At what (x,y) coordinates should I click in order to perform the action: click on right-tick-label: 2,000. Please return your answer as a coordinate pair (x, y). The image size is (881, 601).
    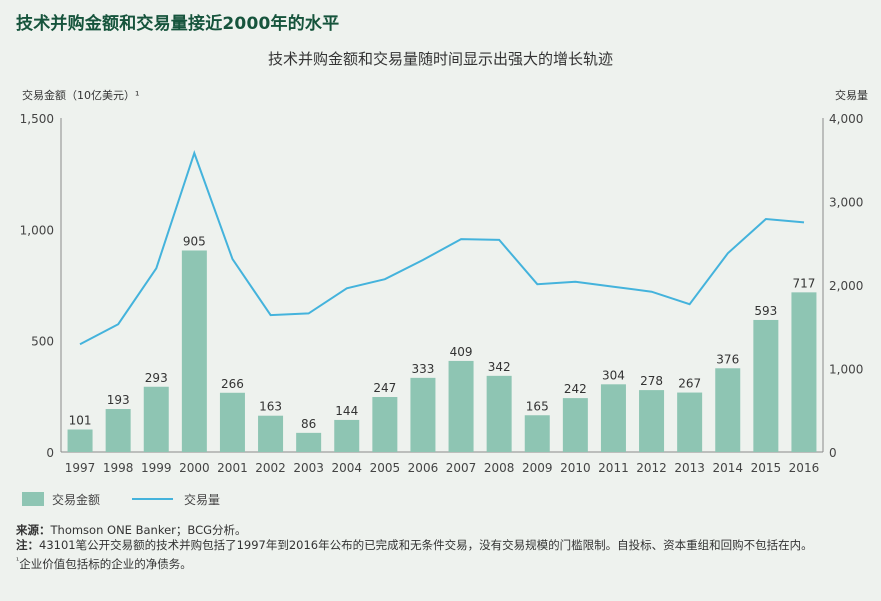
    Looking at the image, I should click on (846, 286).